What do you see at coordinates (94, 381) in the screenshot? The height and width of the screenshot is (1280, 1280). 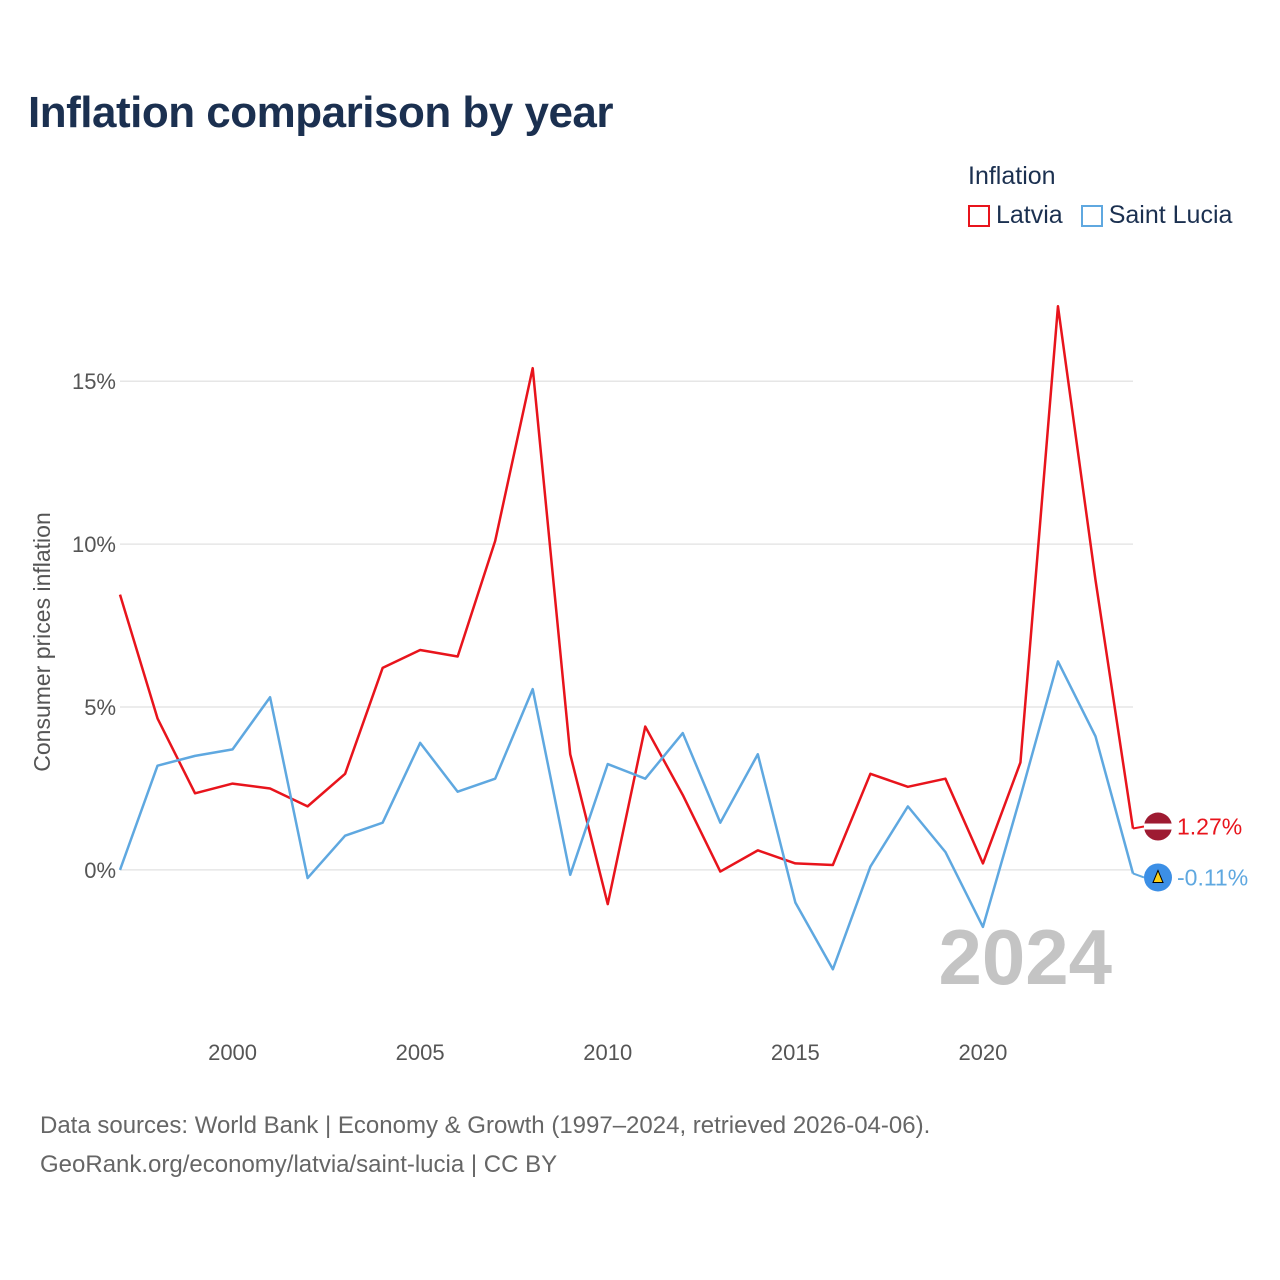 I see `y-tick-label: 15%` at bounding box center [94, 381].